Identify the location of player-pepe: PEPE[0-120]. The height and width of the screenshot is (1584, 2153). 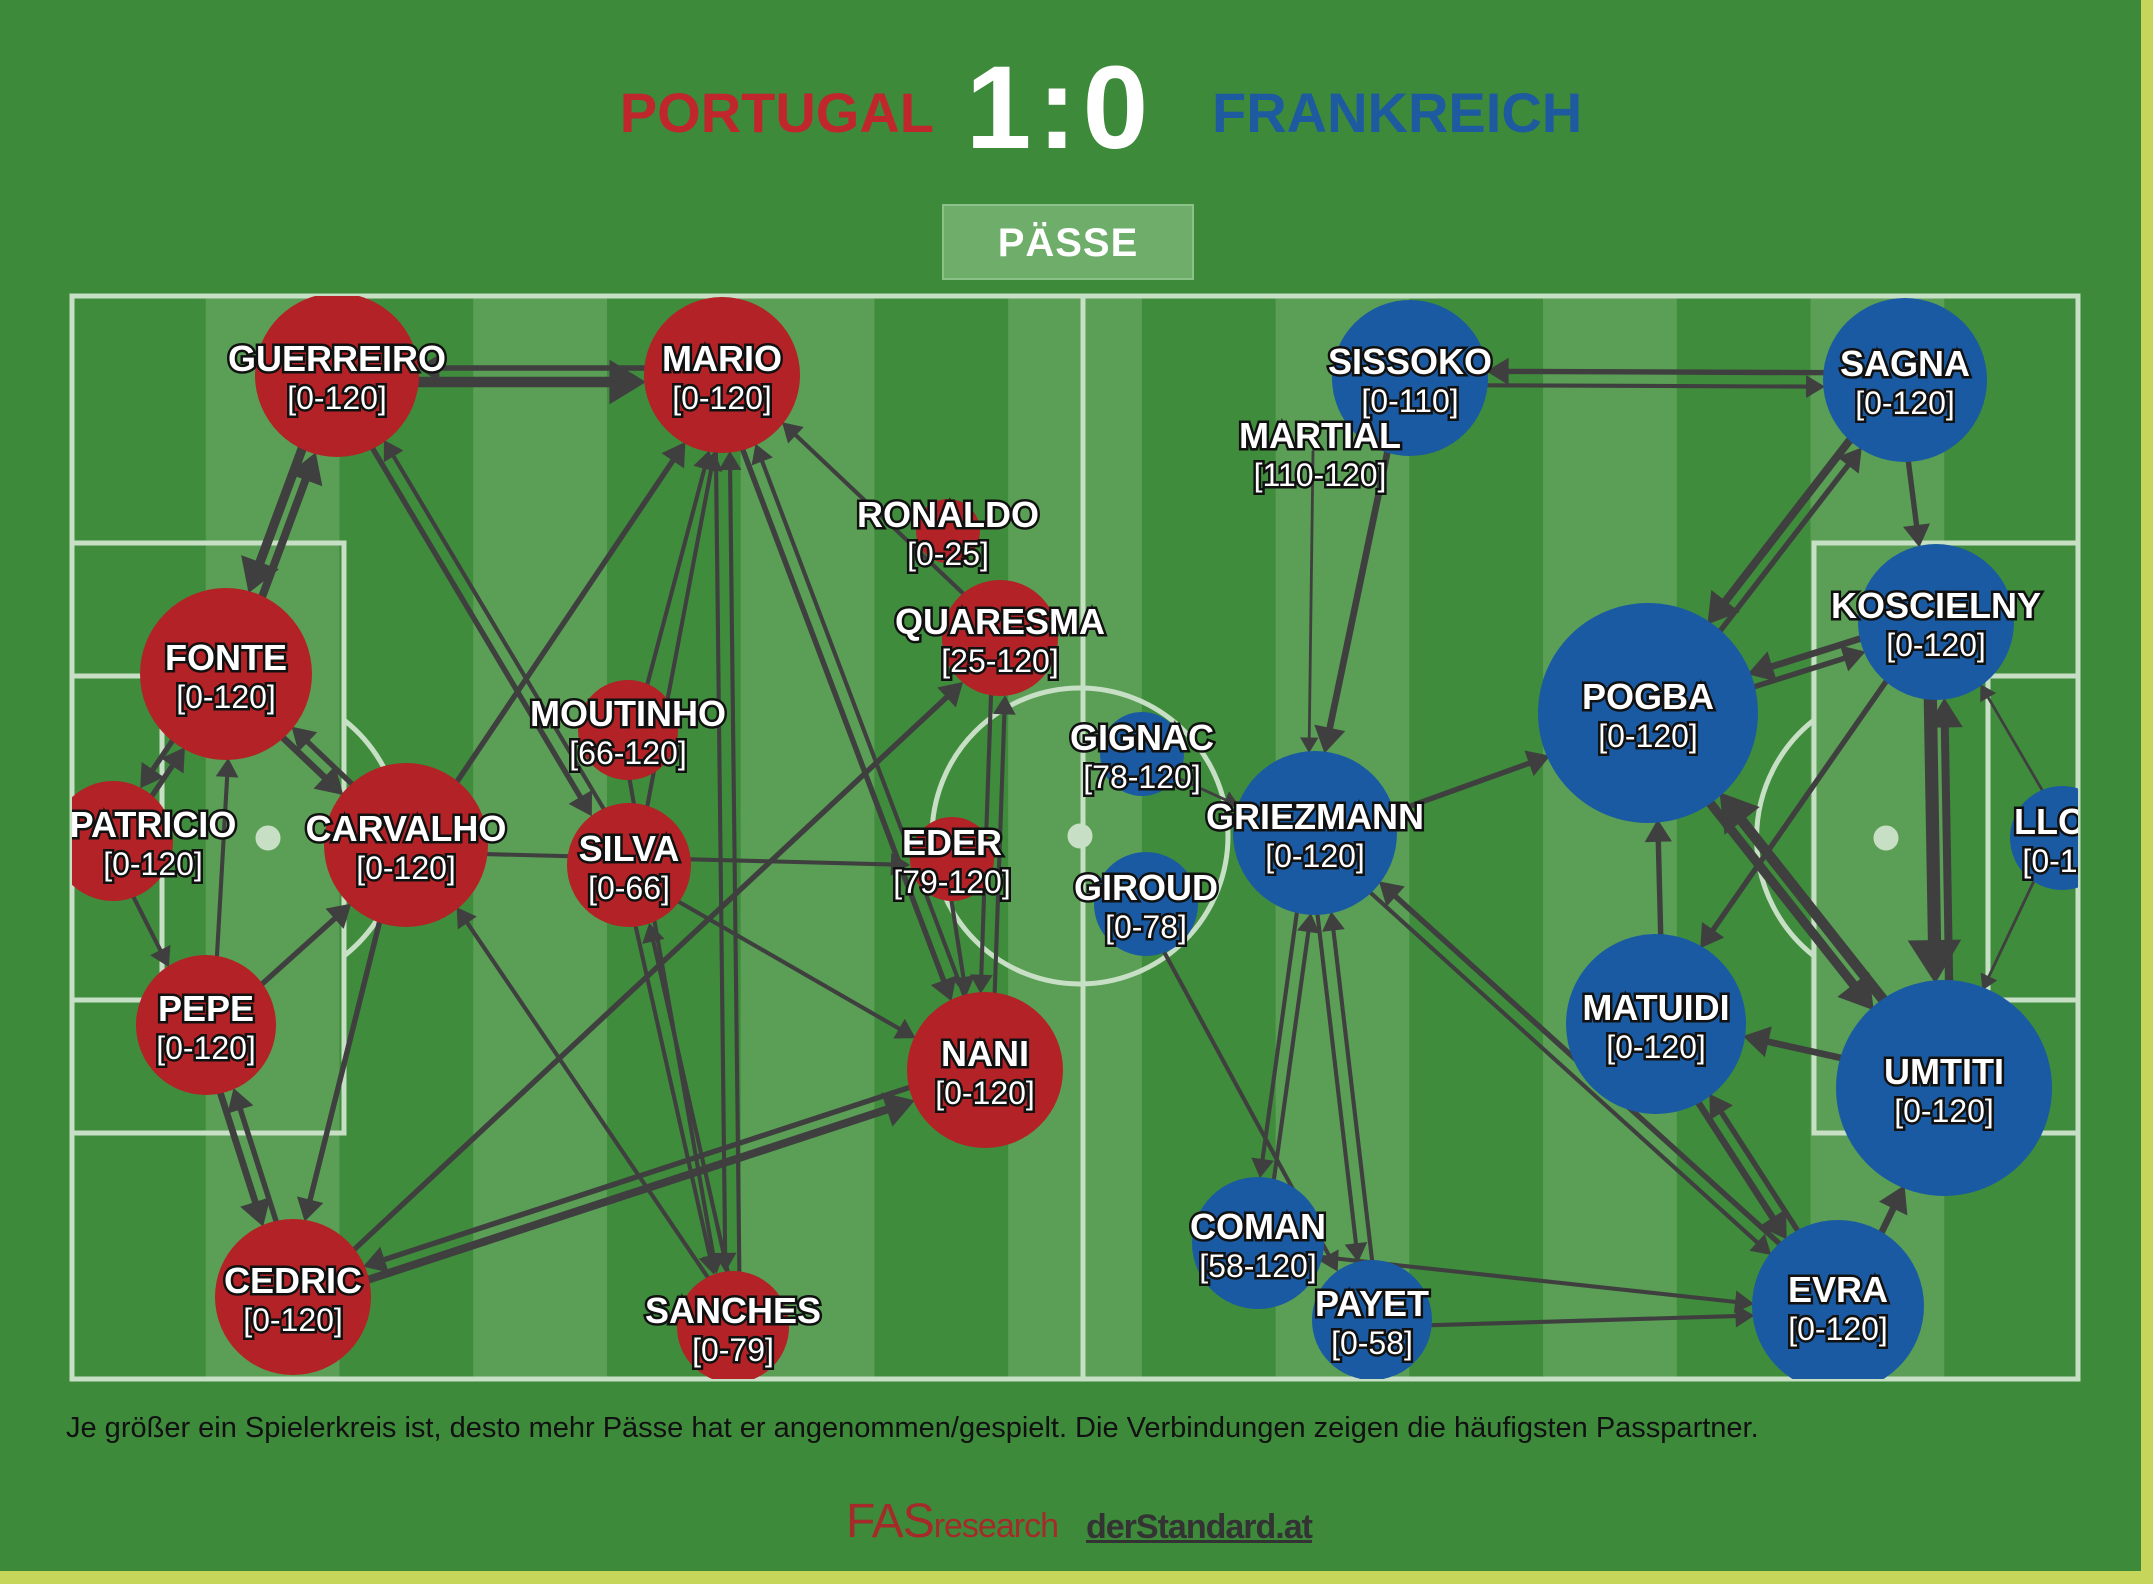
(206, 1025).